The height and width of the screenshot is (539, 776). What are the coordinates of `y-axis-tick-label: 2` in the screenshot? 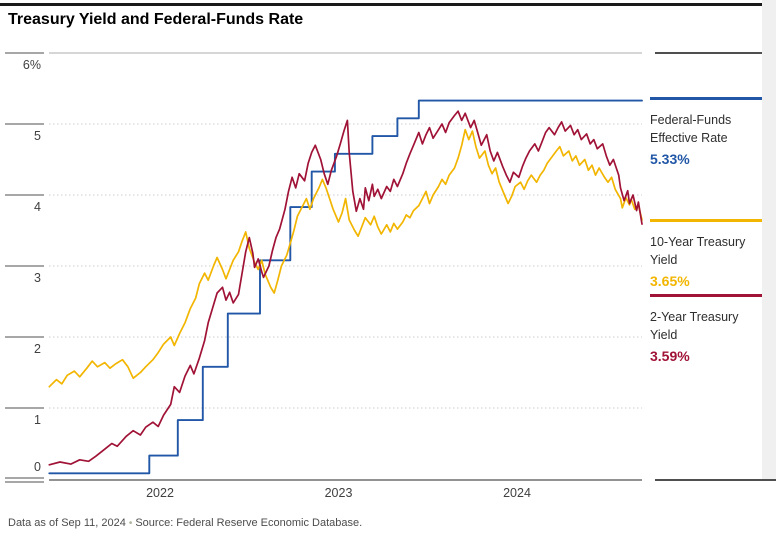 It's located at (37, 349).